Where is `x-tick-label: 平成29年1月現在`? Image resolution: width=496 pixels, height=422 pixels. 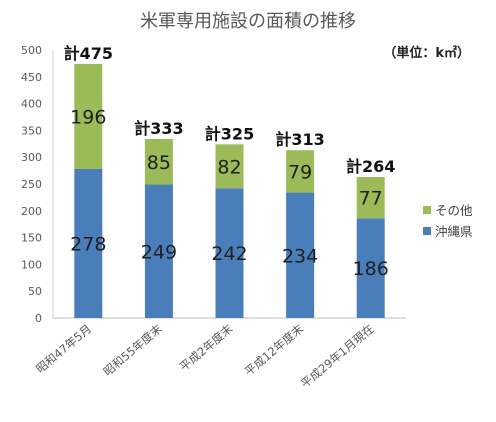 x-tick-label: 平成29年1月現在 is located at coordinates (337, 356).